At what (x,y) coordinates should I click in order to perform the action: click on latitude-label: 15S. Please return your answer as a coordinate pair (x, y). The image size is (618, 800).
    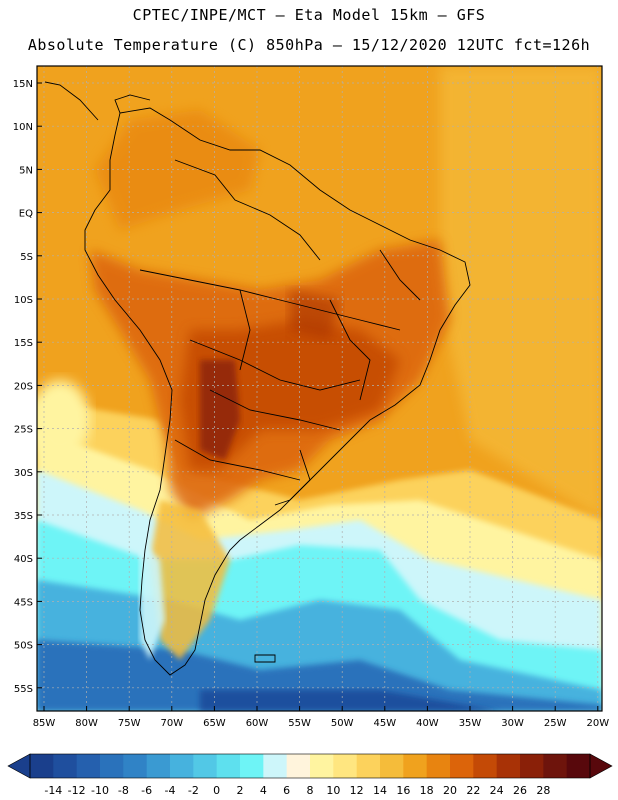
    Looking at the image, I should click on (23, 343).